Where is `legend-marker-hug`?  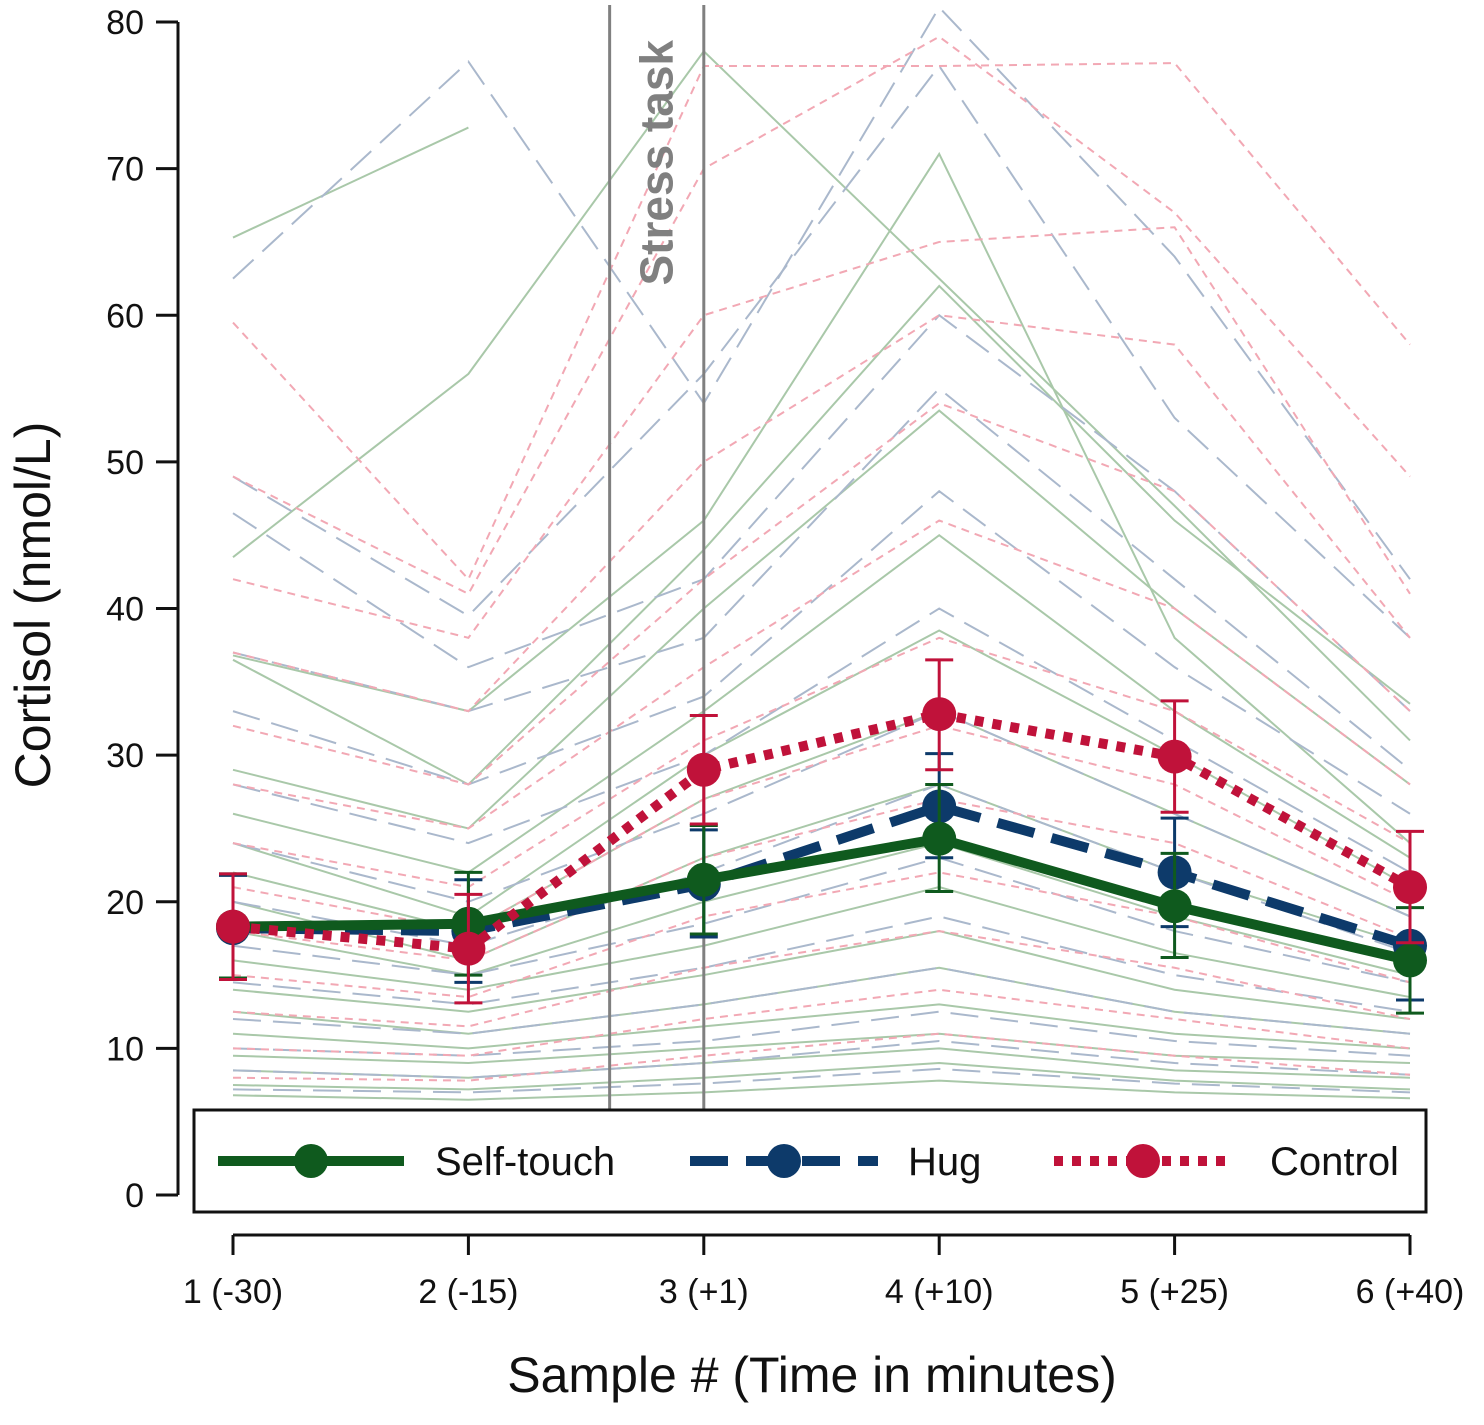
legend-marker-hug is located at coordinates (784, 1161).